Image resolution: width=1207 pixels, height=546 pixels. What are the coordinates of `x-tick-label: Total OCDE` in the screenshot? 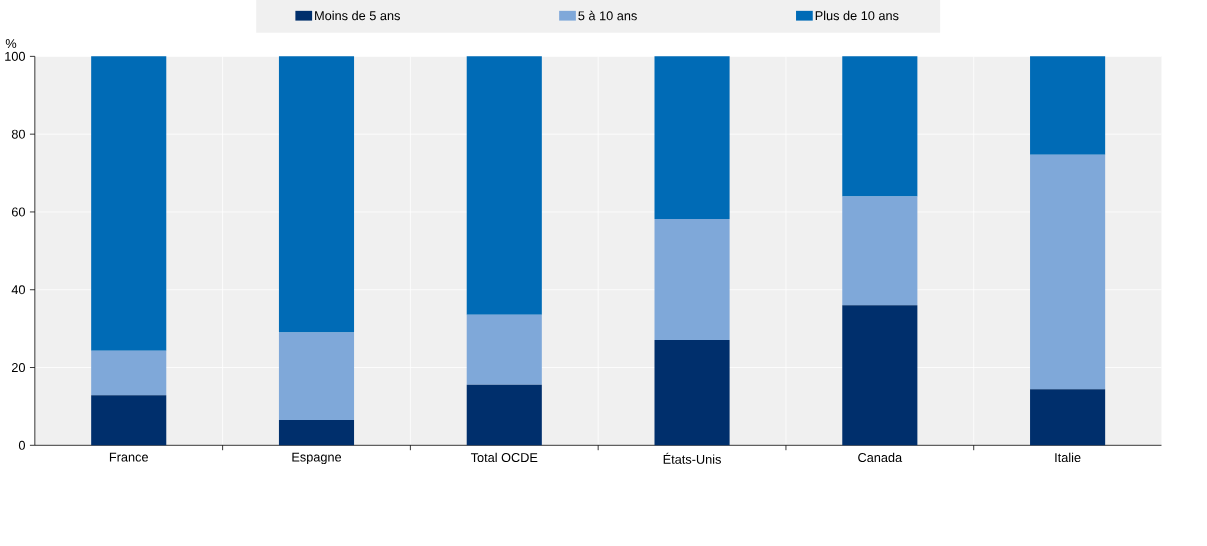 It's located at (504, 457).